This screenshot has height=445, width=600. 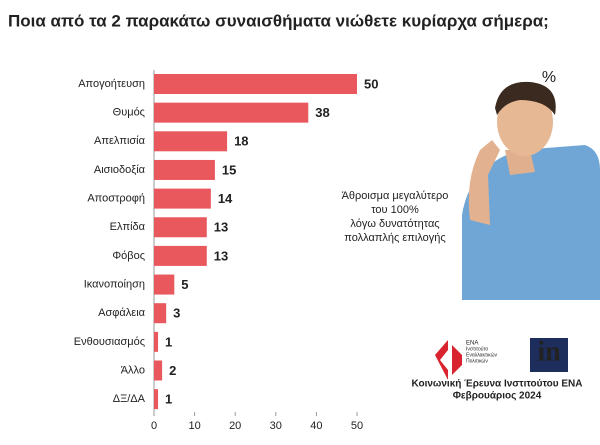 What do you see at coordinates (549, 77) in the screenshot?
I see `unit-label: %` at bounding box center [549, 77].